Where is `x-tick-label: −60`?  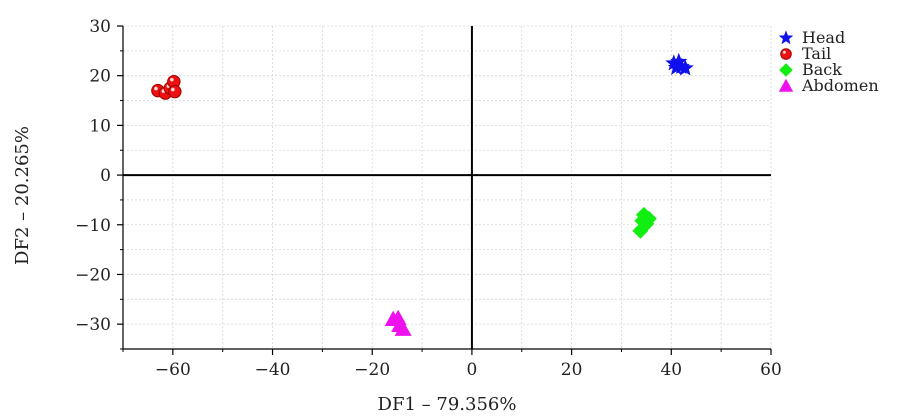
x-tick-label: −60 is located at coordinates (173, 370).